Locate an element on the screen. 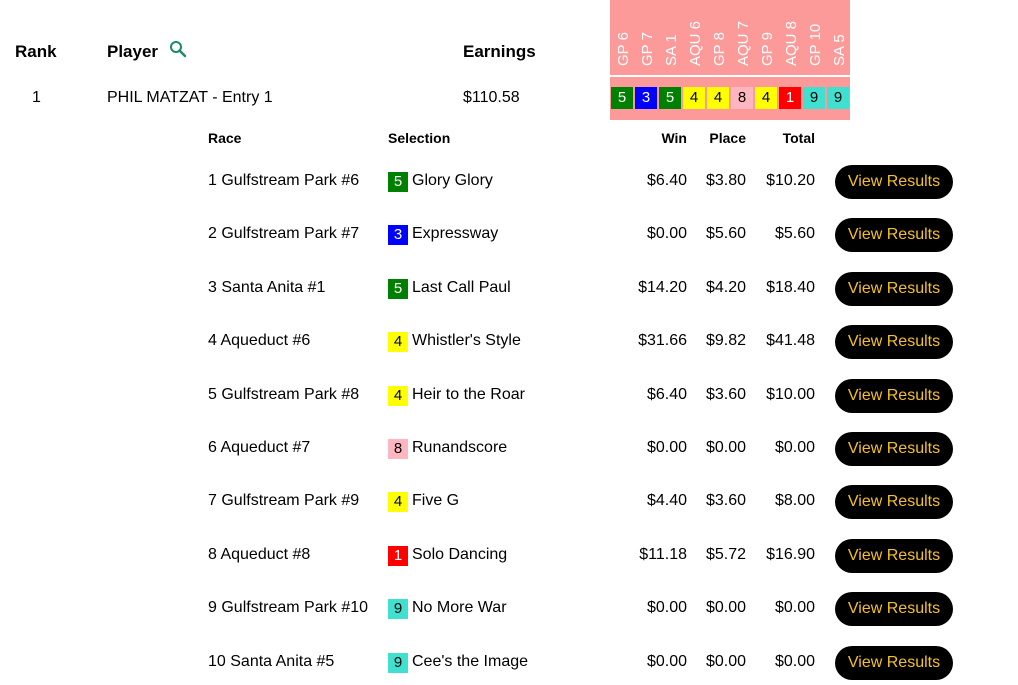  selection-number-badge: 1 is located at coordinates (398, 555).